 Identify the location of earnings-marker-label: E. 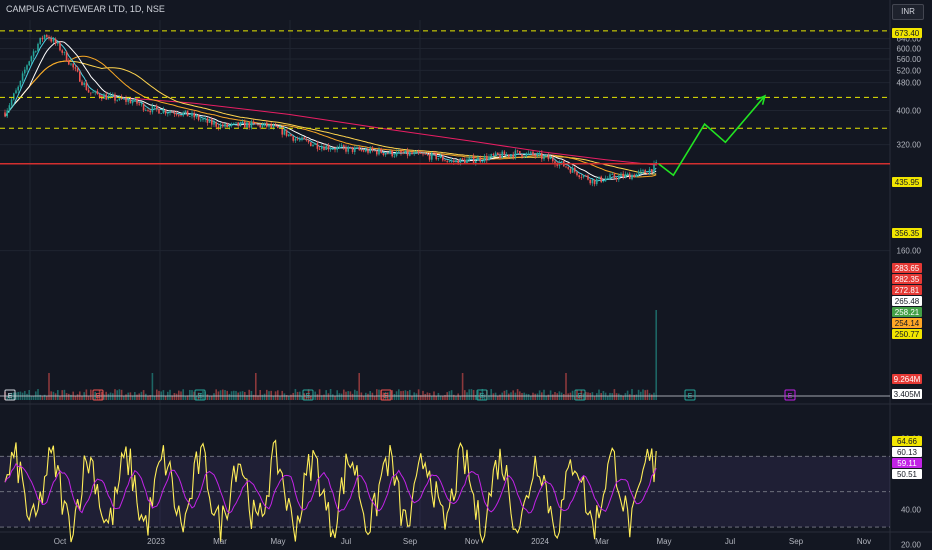
(482, 396).